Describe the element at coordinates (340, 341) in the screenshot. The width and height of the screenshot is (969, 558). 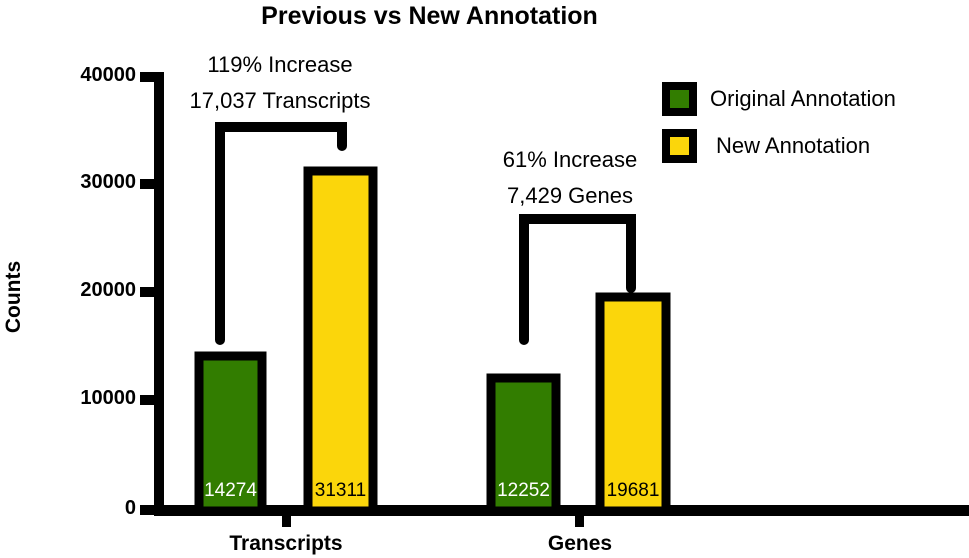
I see `bar-transcripts-new` at that location.